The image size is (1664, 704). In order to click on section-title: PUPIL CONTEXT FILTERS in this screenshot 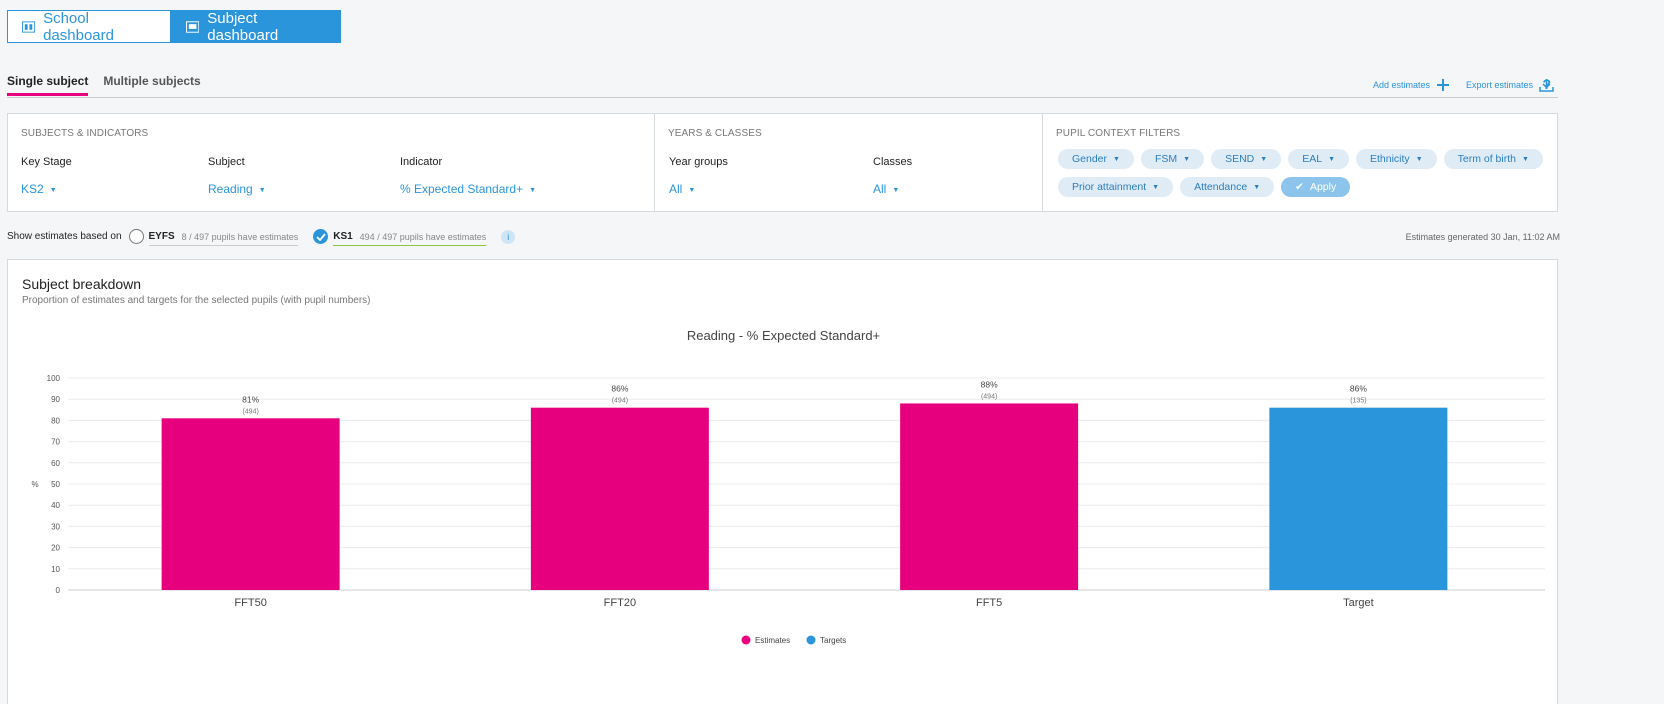, I will do `click(1118, 133)`.